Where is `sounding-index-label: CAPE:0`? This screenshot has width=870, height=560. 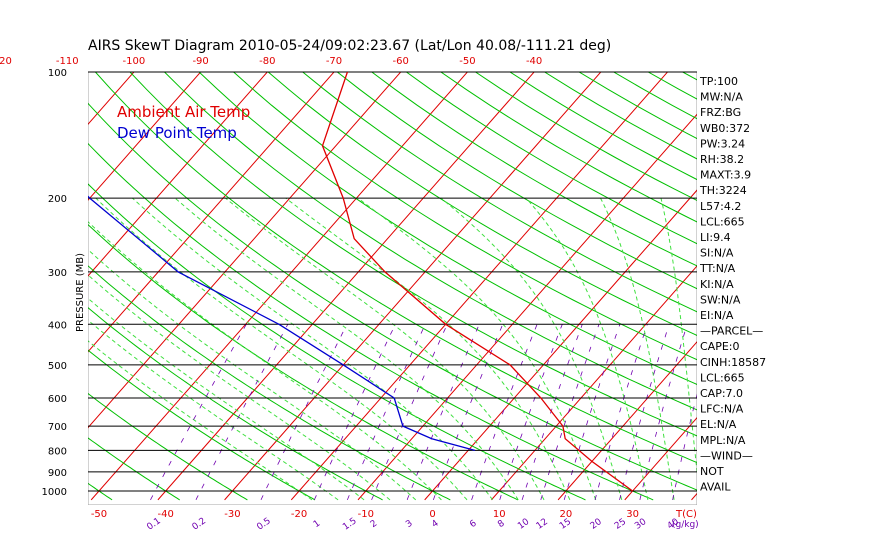
sounding-index-label: CAPE:0 is located at coordinates (720, 346).